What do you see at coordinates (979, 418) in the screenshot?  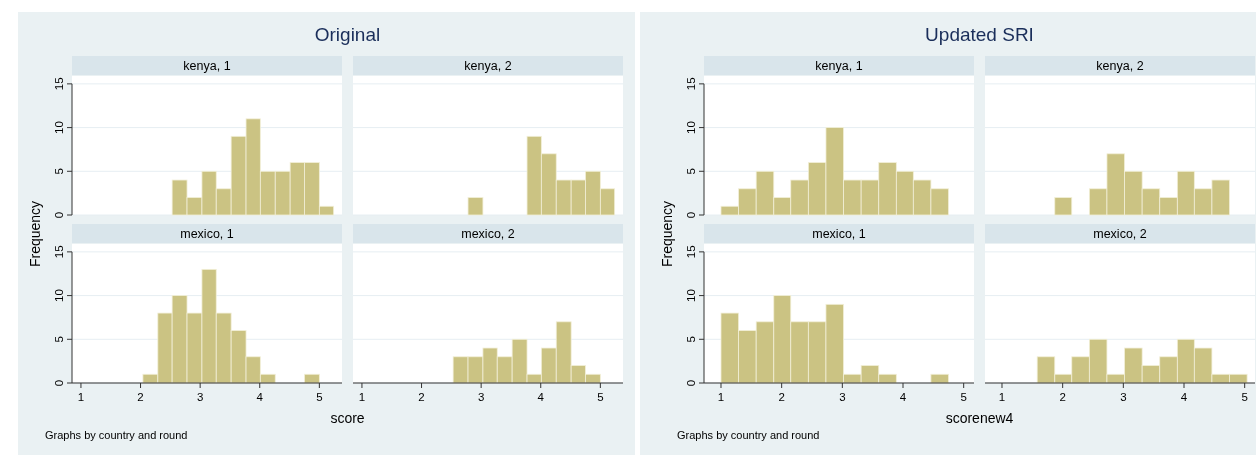 I see `x-axis-title: scorenew4` at bounding box center [979, 418].